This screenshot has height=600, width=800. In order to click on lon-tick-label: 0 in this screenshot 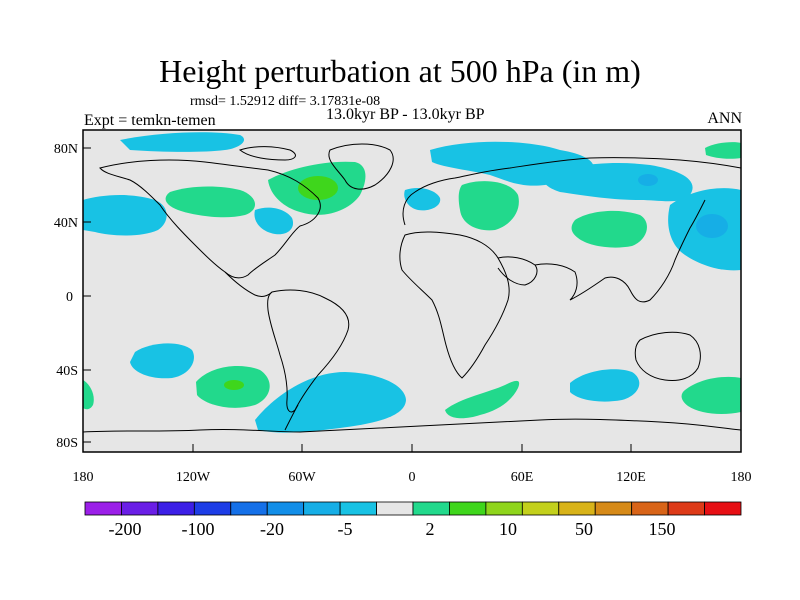, I will do `click(412, 477)`.